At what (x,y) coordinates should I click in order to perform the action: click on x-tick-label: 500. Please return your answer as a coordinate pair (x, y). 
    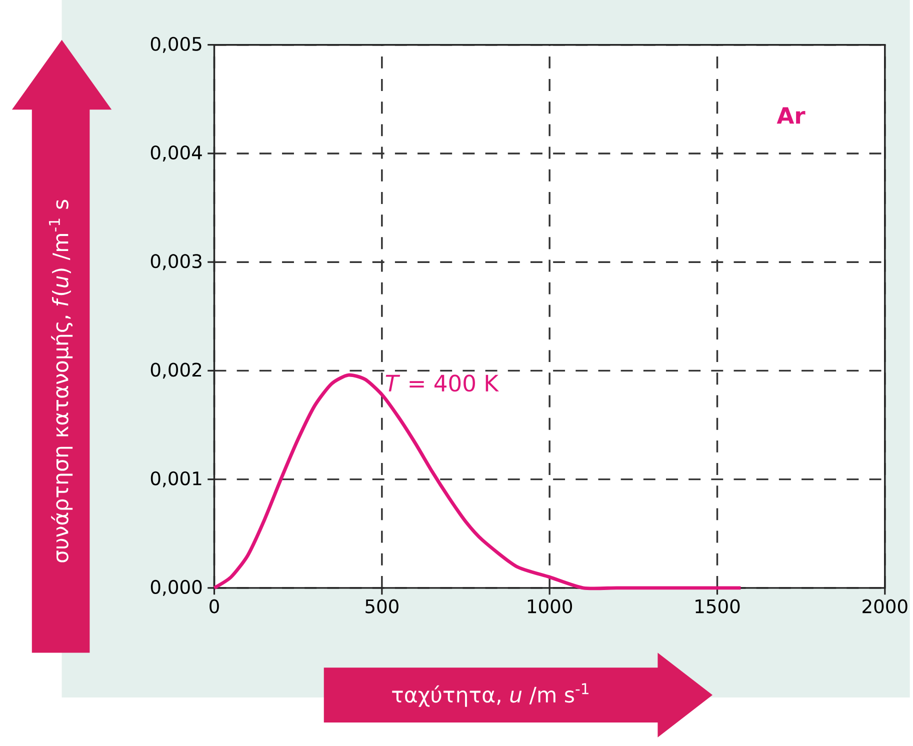
    Looking at the image, I should click on (382, 606).